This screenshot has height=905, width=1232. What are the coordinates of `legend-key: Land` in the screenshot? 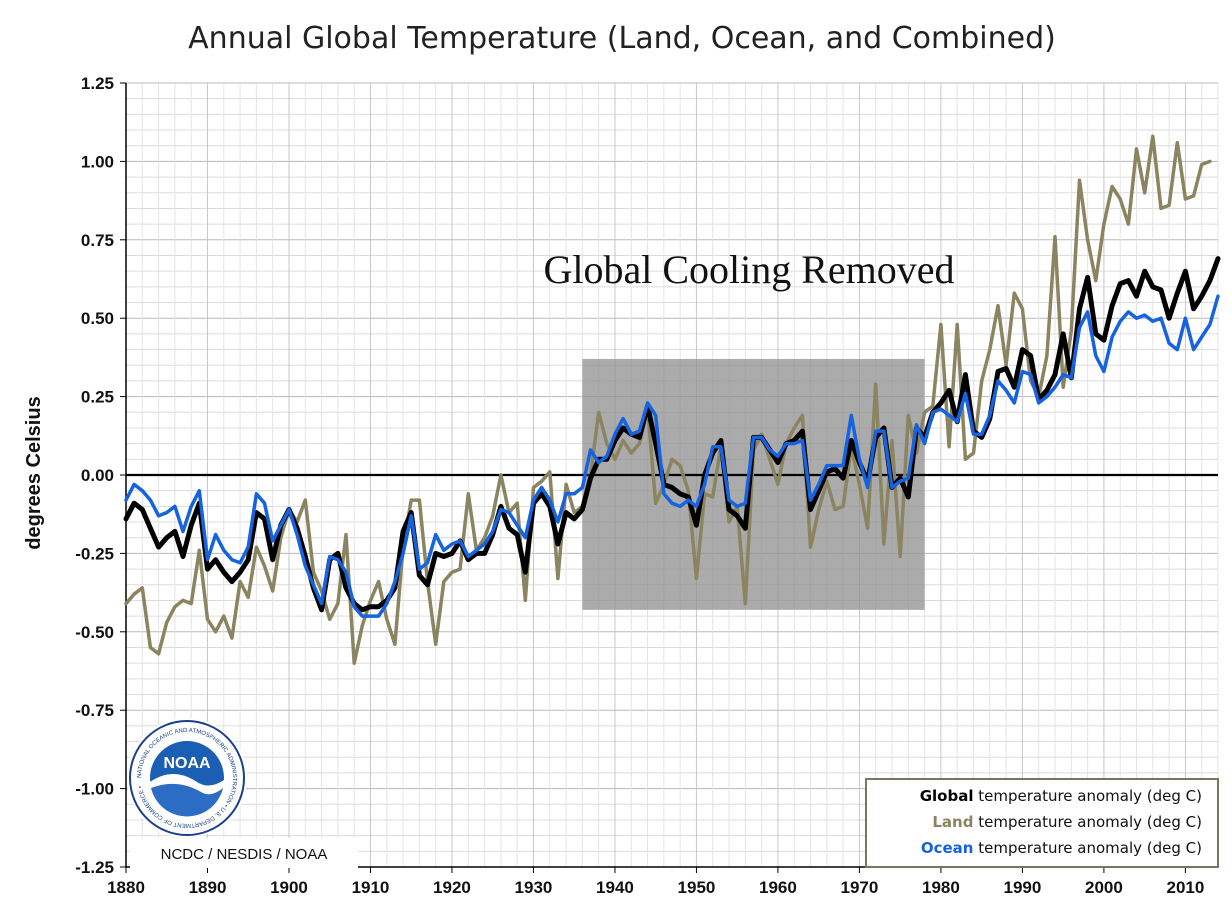 It's located at (952, 822).